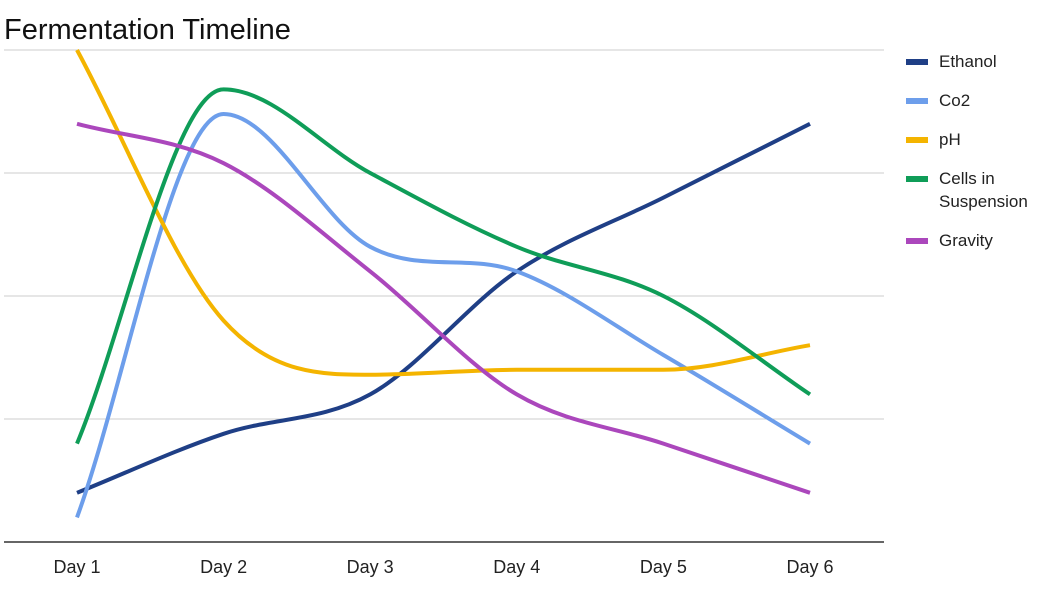  Describe the element at coordinates (976, 139) in the screenshot. I see `legend-item: pH` at that location.